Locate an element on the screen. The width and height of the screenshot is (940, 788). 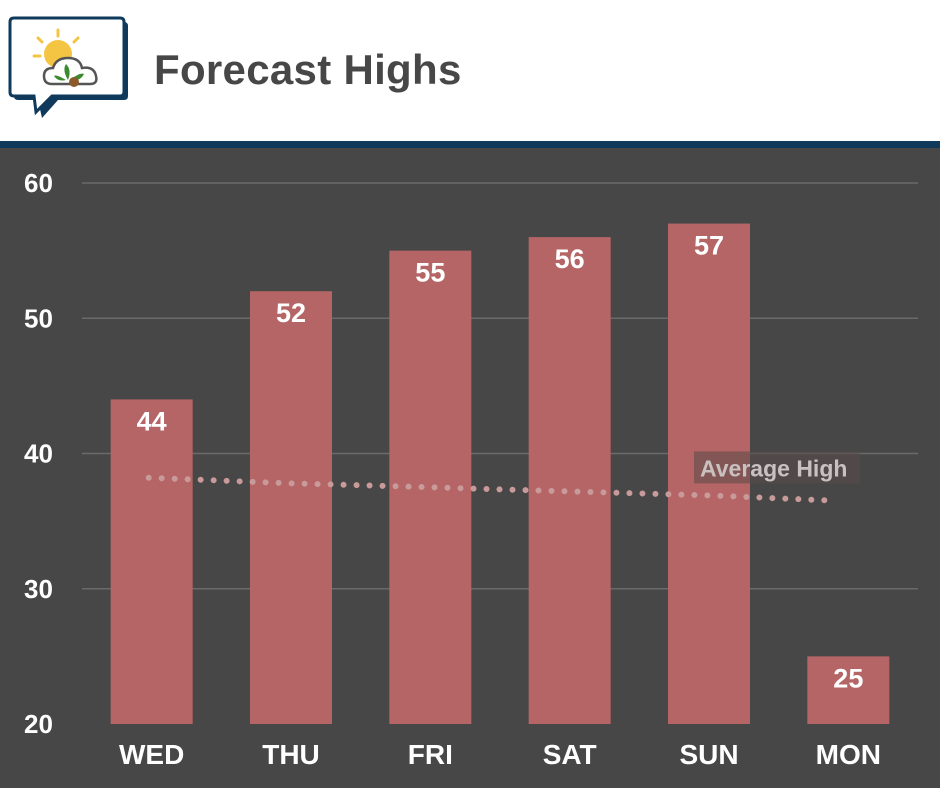
bar-value-label: 44 is located at coordinates (152, 421).